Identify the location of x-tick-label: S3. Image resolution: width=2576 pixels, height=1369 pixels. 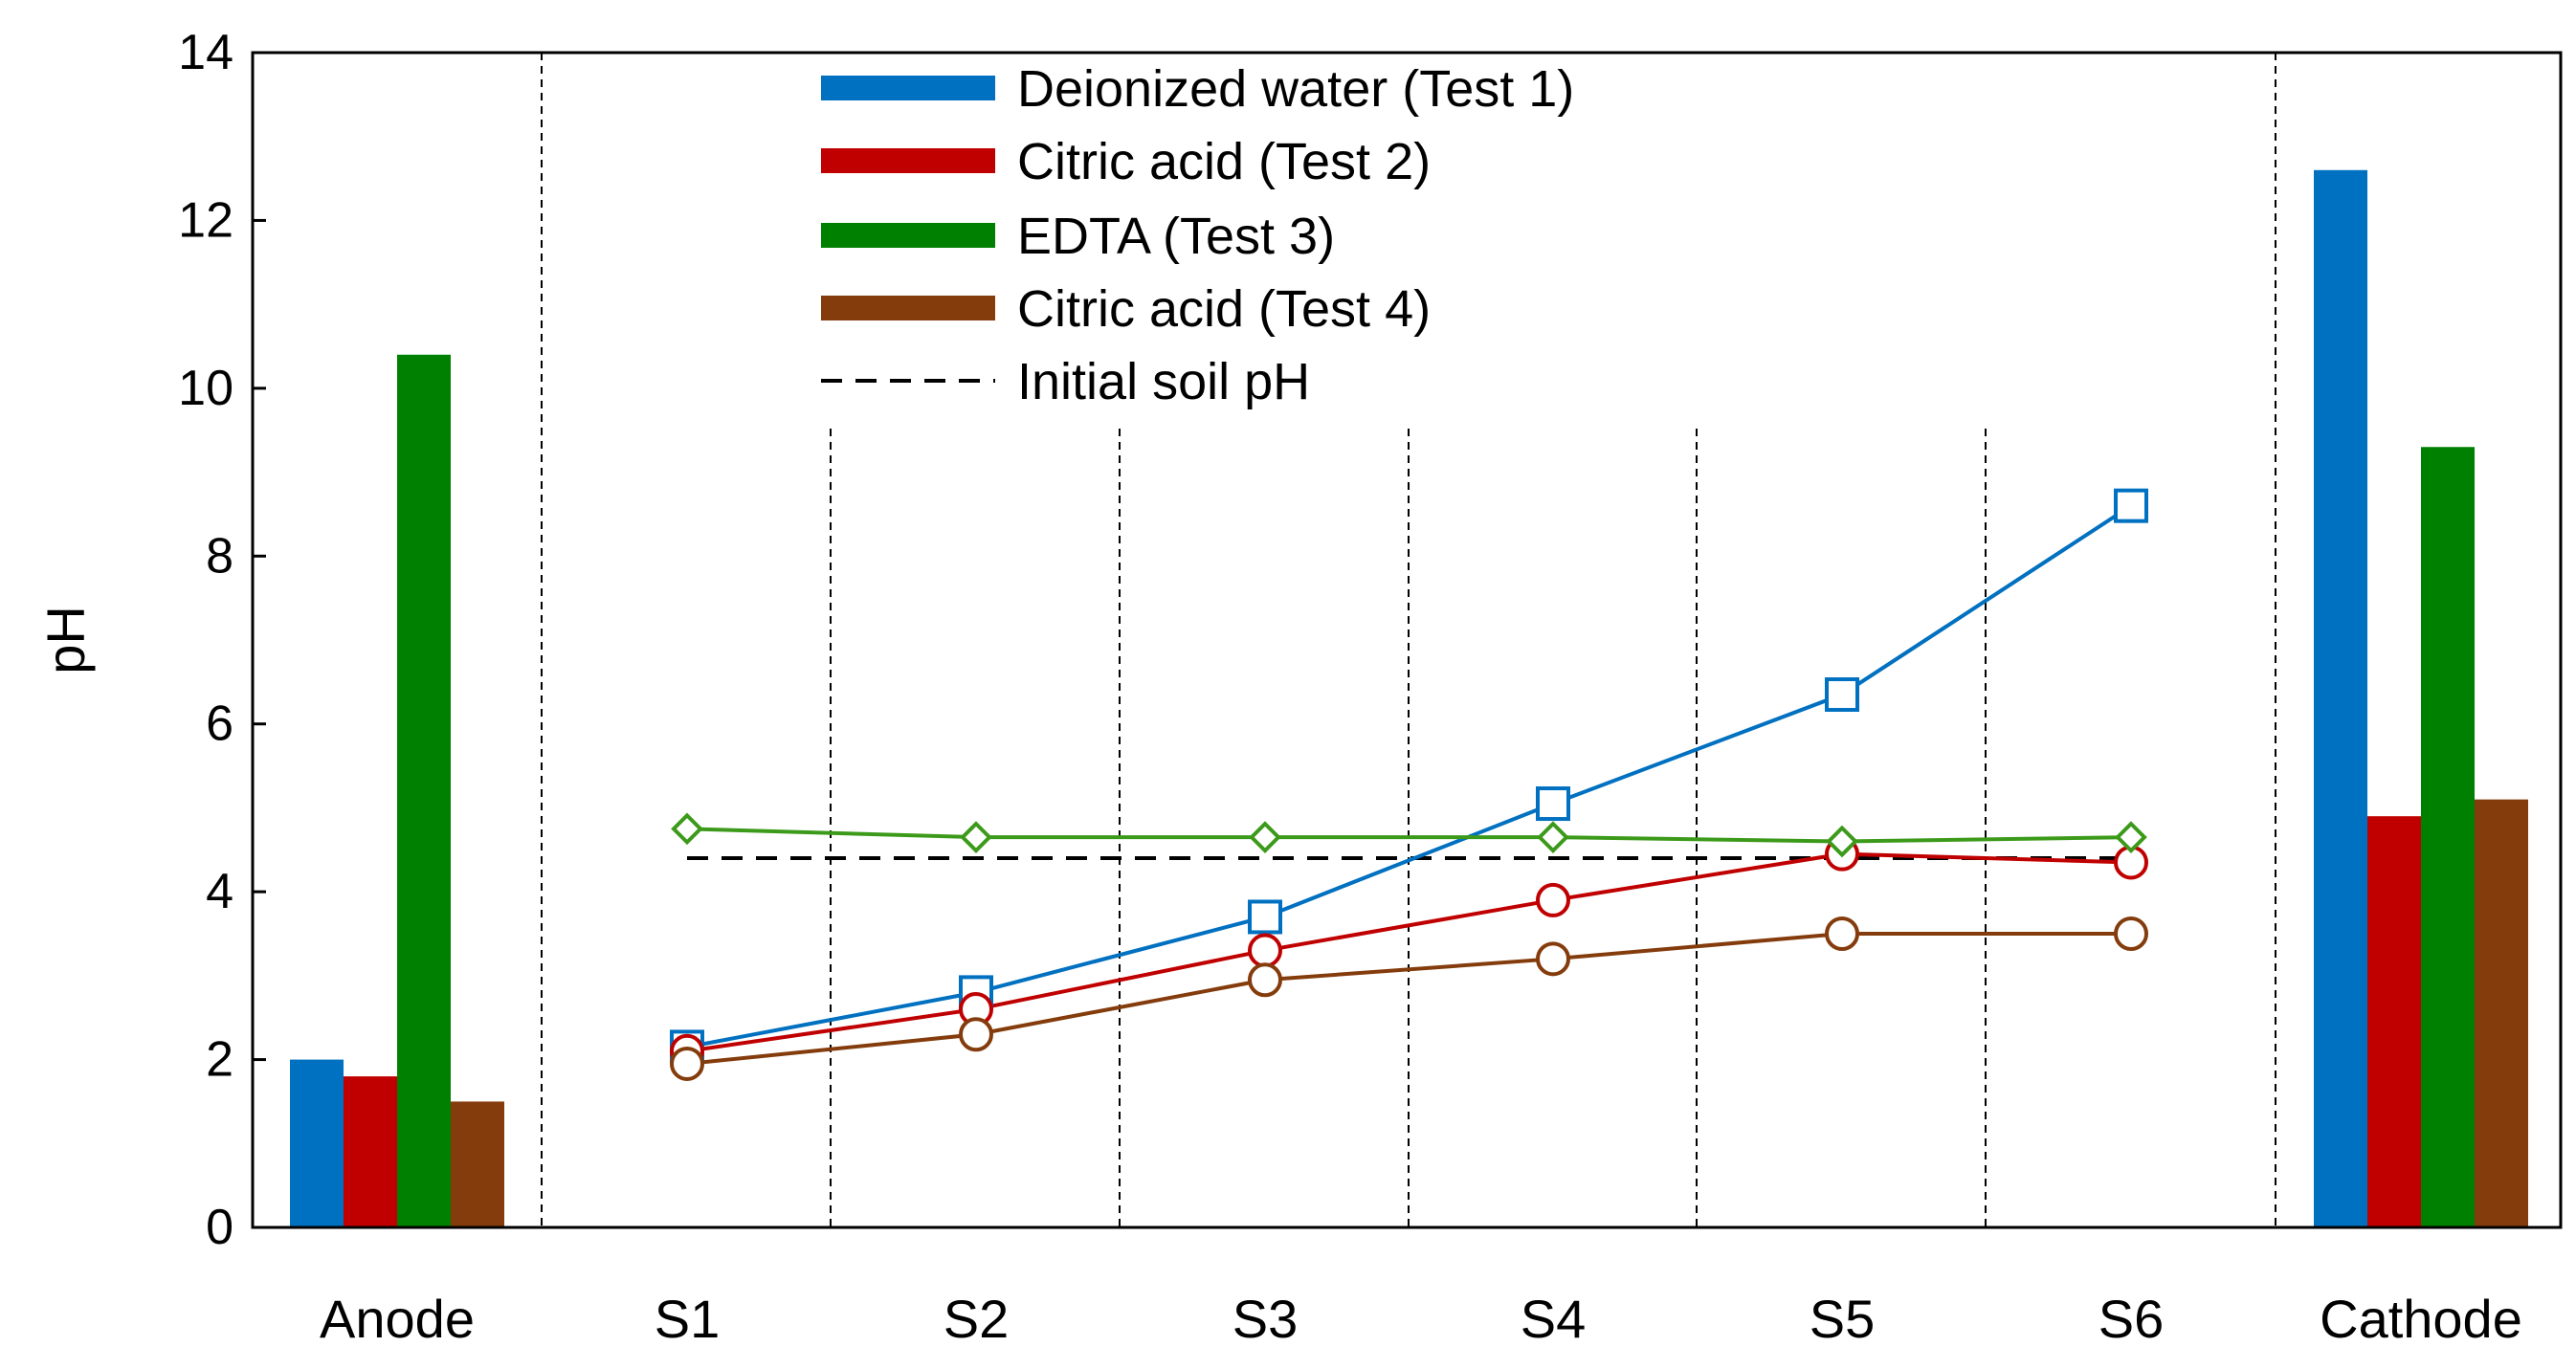
(1265, 1319).